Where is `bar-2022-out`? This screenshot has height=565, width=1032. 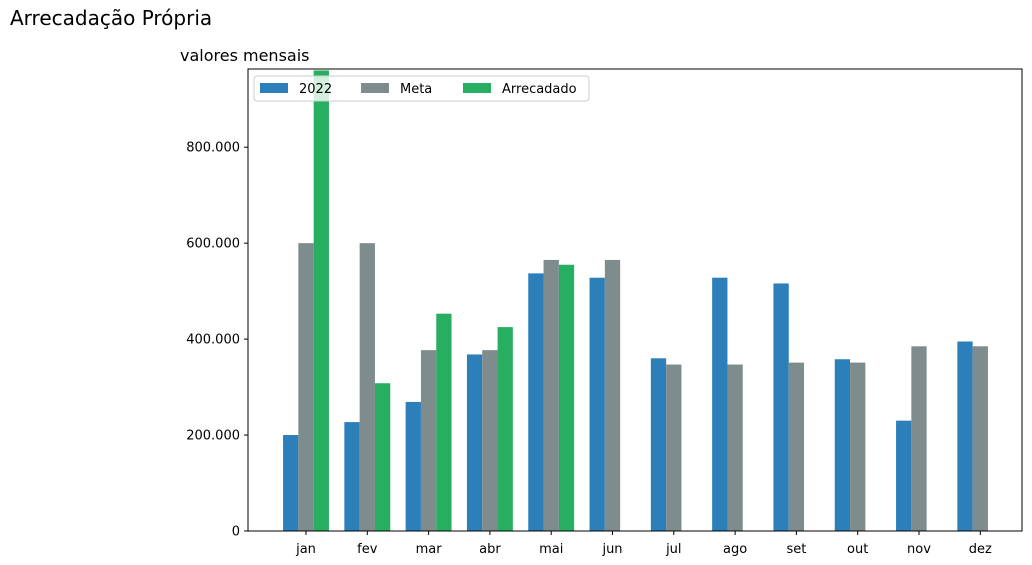
bar-2022-out is located at coordinates (842, 445).